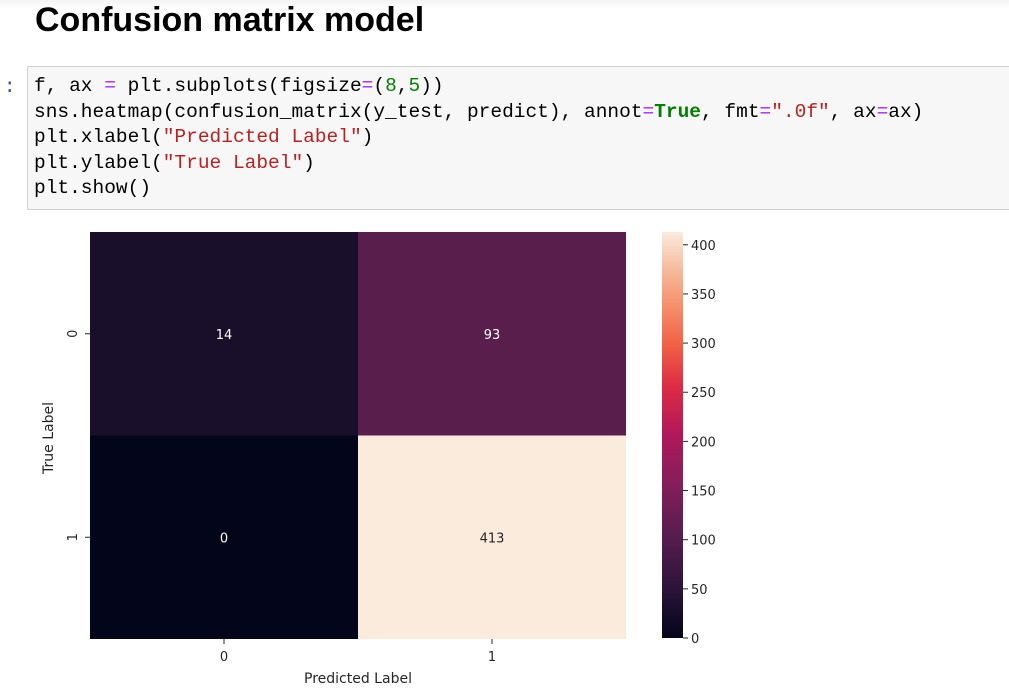  Describe the element at coordinates (49, 438) in the screenshot. I see `y-axis-label: True Label` at that location.